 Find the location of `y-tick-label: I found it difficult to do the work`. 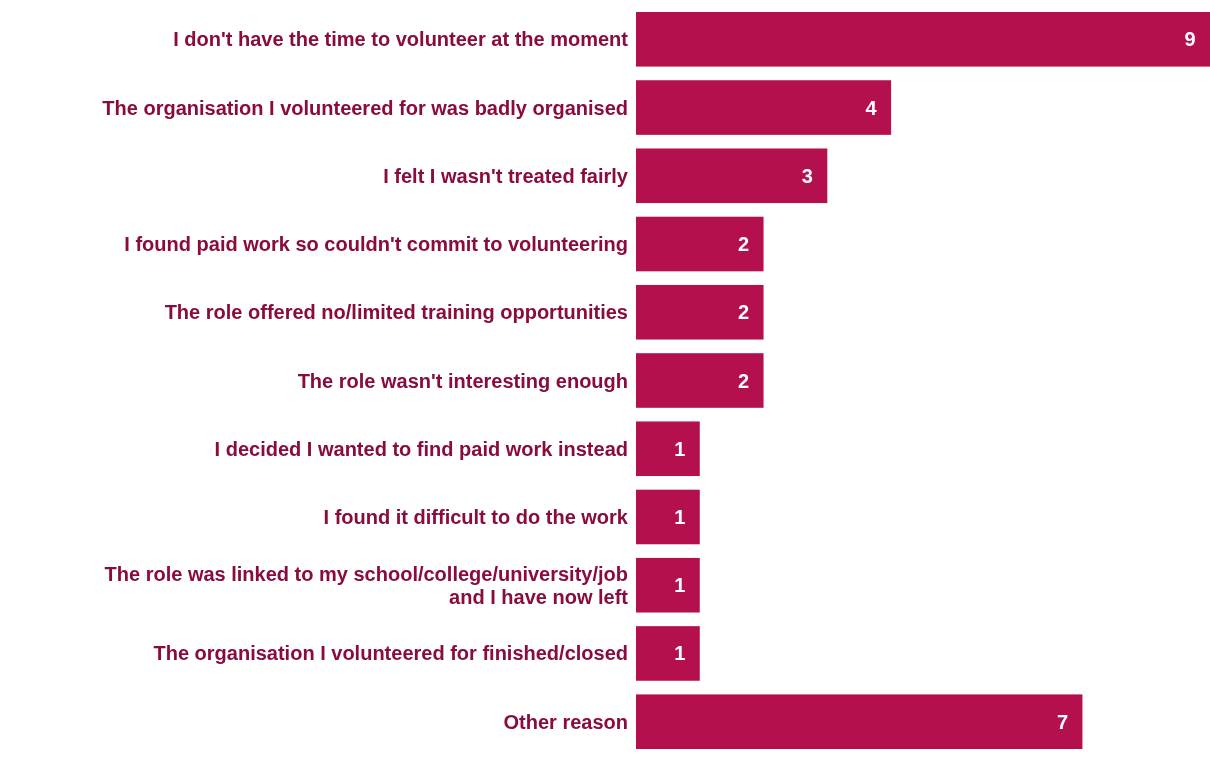

y-tick-label: I found it difficult to do the work is located at coordinates (476, 516).